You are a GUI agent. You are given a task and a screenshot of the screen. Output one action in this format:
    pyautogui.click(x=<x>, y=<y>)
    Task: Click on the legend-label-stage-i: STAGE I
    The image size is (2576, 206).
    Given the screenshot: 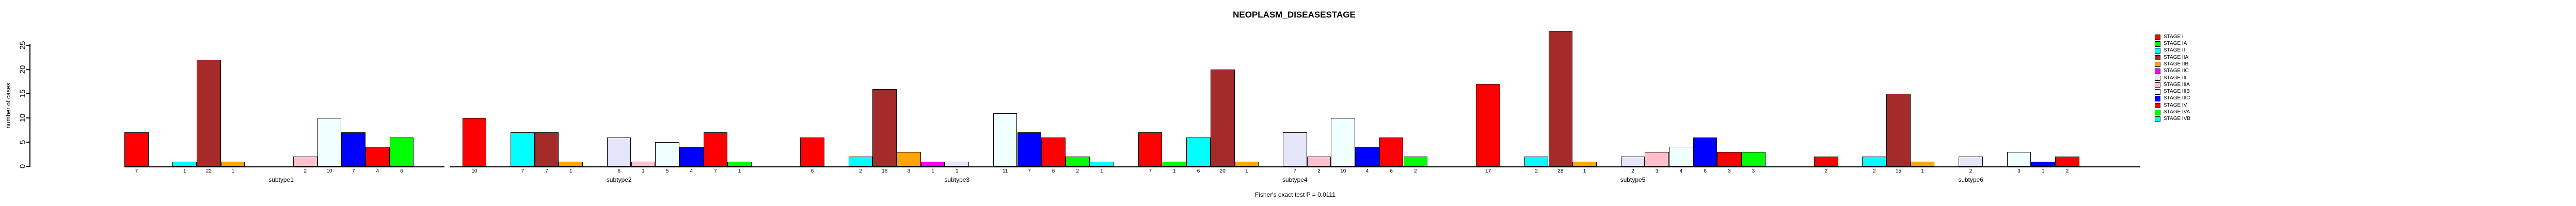 What is the action you would take?
    pyautogui.click(x=2174, y=36)
    